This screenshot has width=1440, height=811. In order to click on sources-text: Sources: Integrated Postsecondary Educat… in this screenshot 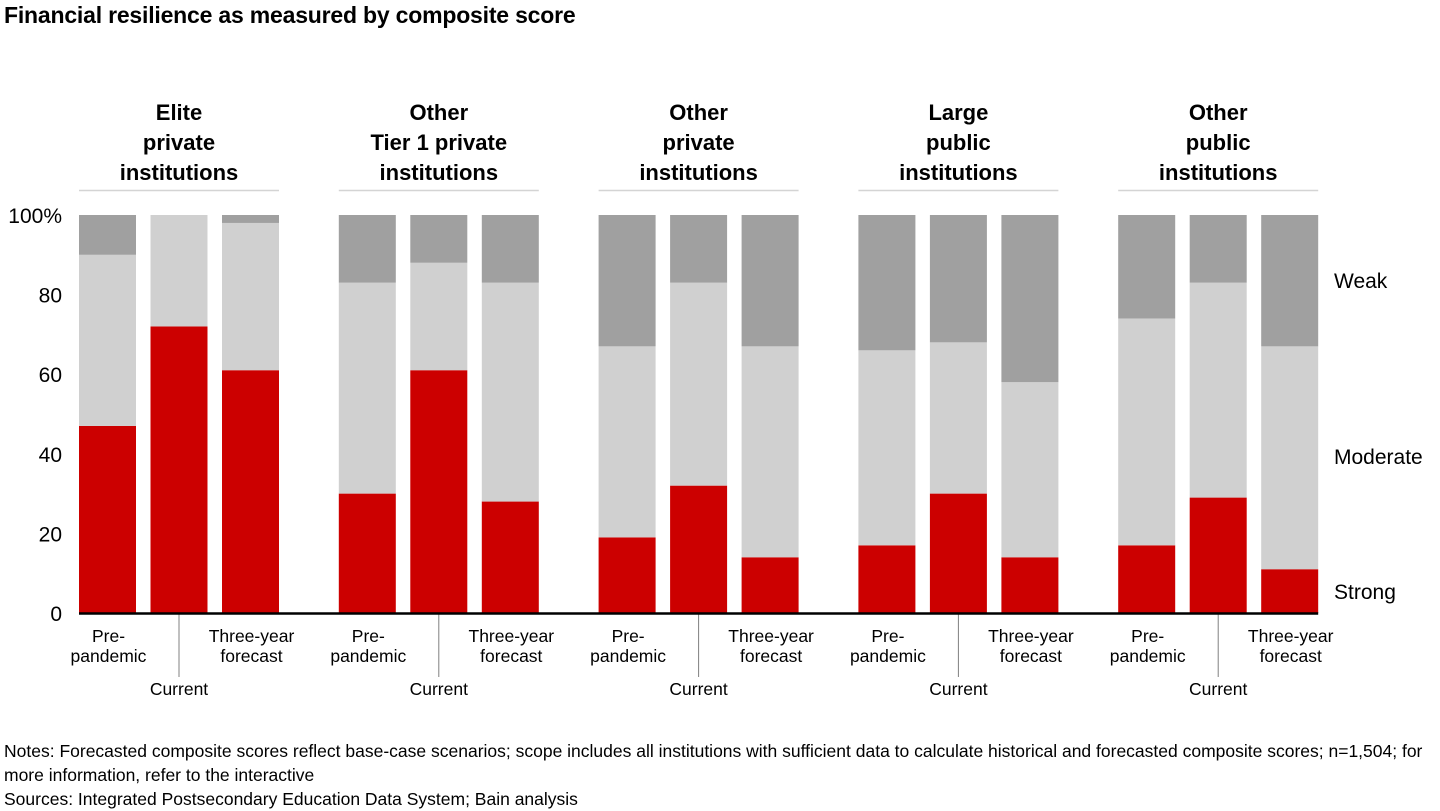, I will do `click(291, 799)`.